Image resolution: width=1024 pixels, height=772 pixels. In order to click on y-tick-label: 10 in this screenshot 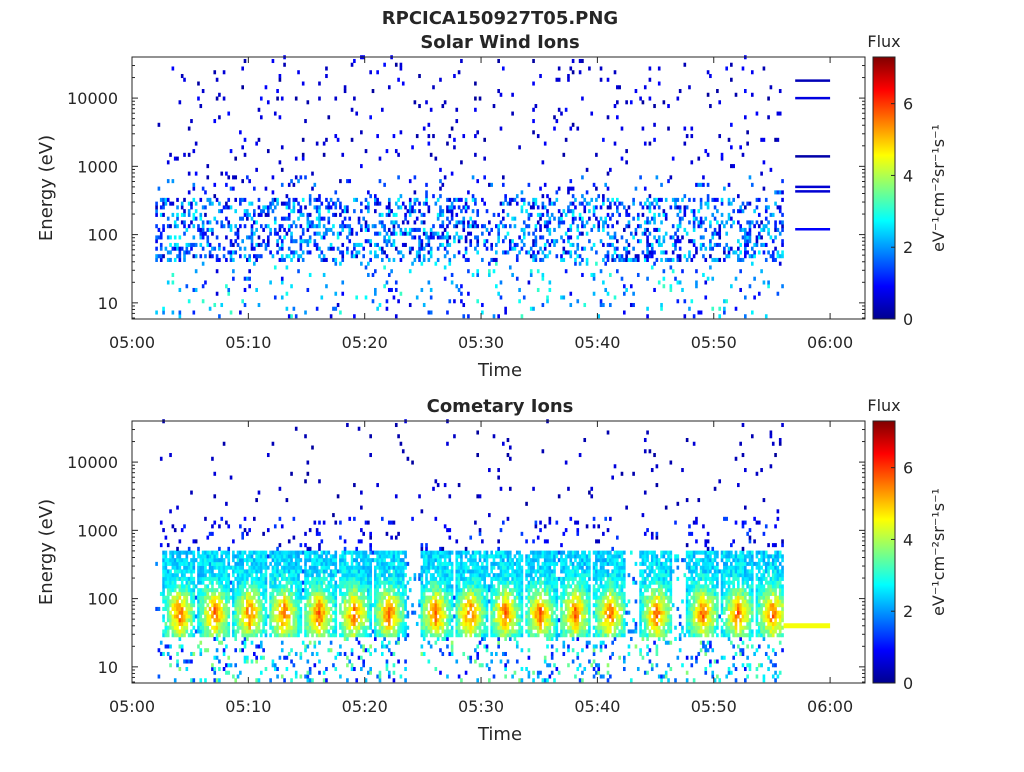, I will do `click(108, 303)`.